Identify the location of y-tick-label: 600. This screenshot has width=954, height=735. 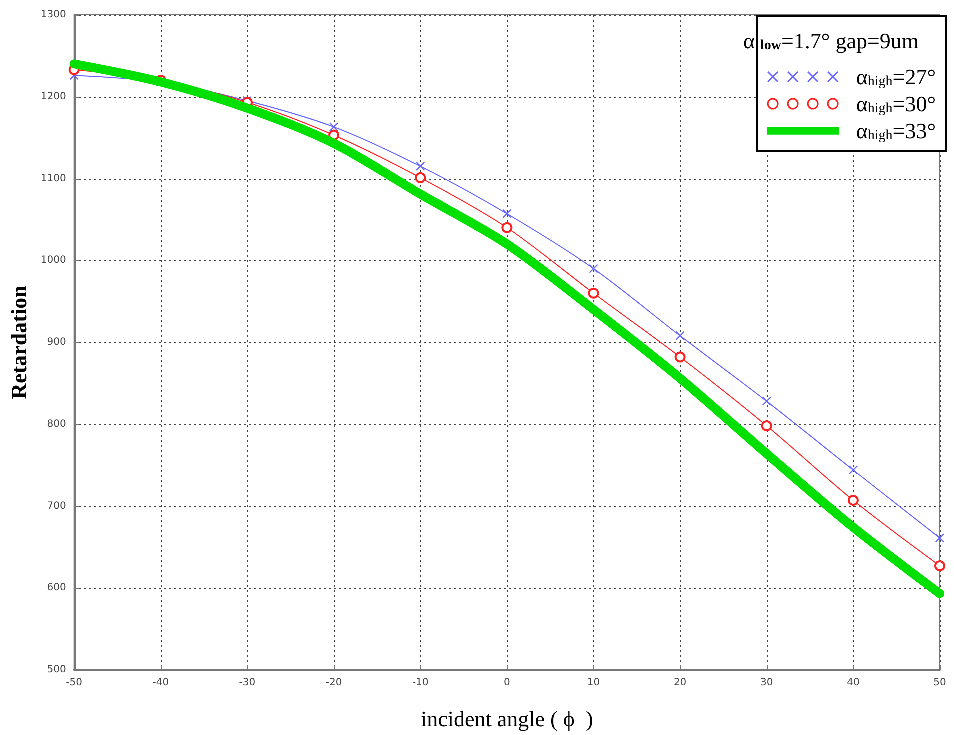
(56, 588).